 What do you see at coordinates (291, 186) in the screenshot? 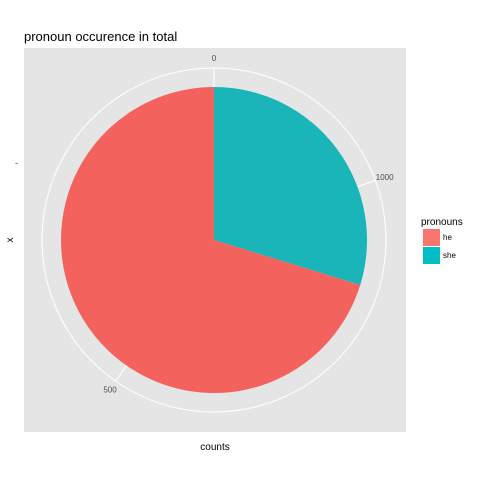
I see `pie-slice-she` at bounding box center [291, 186].